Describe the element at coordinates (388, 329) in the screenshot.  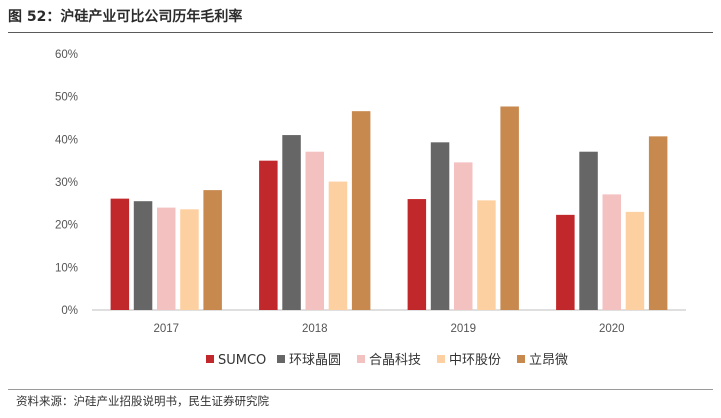
I see `x-axis-ticks: 2017 2018 2019 2020` at that location.